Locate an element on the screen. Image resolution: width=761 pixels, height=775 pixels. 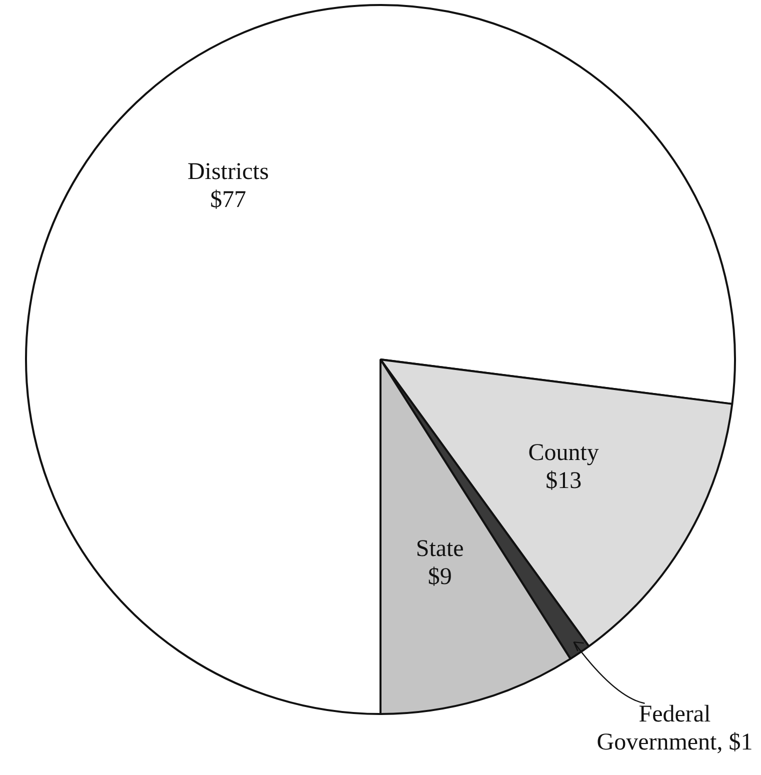
slice-label: County is located at coordinates (563, 453).